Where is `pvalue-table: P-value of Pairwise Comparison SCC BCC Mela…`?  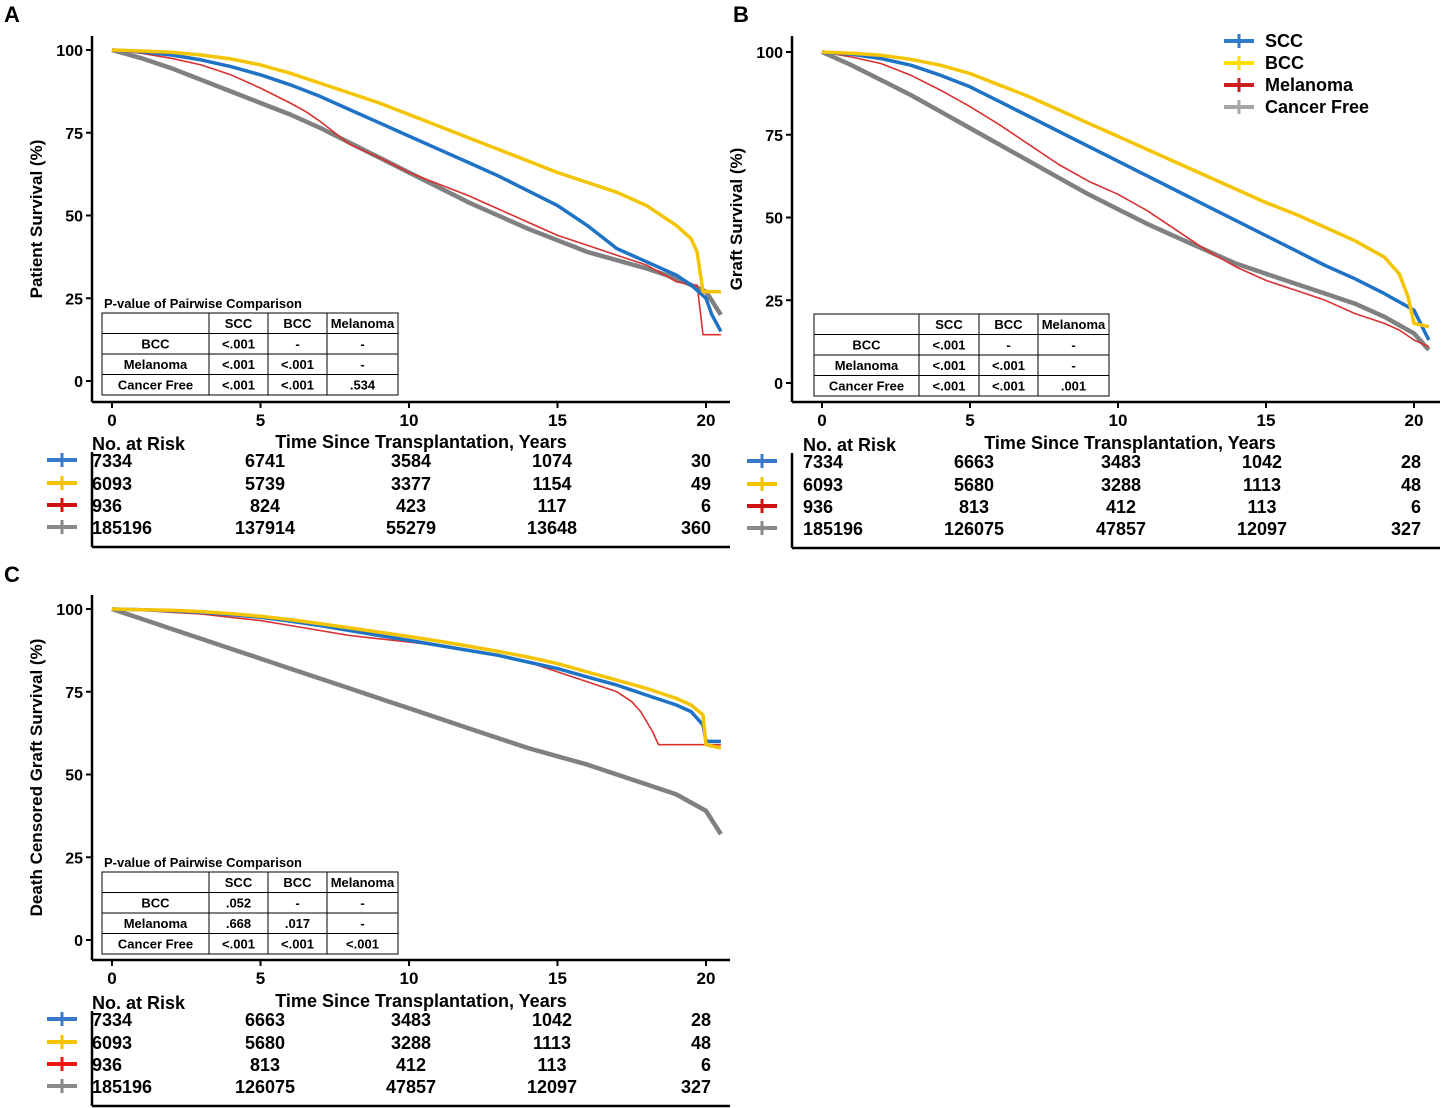
pvalue-table: P-value of Pairwise Comparison SCC BCC Mela… is located at coordinates (250, 905).